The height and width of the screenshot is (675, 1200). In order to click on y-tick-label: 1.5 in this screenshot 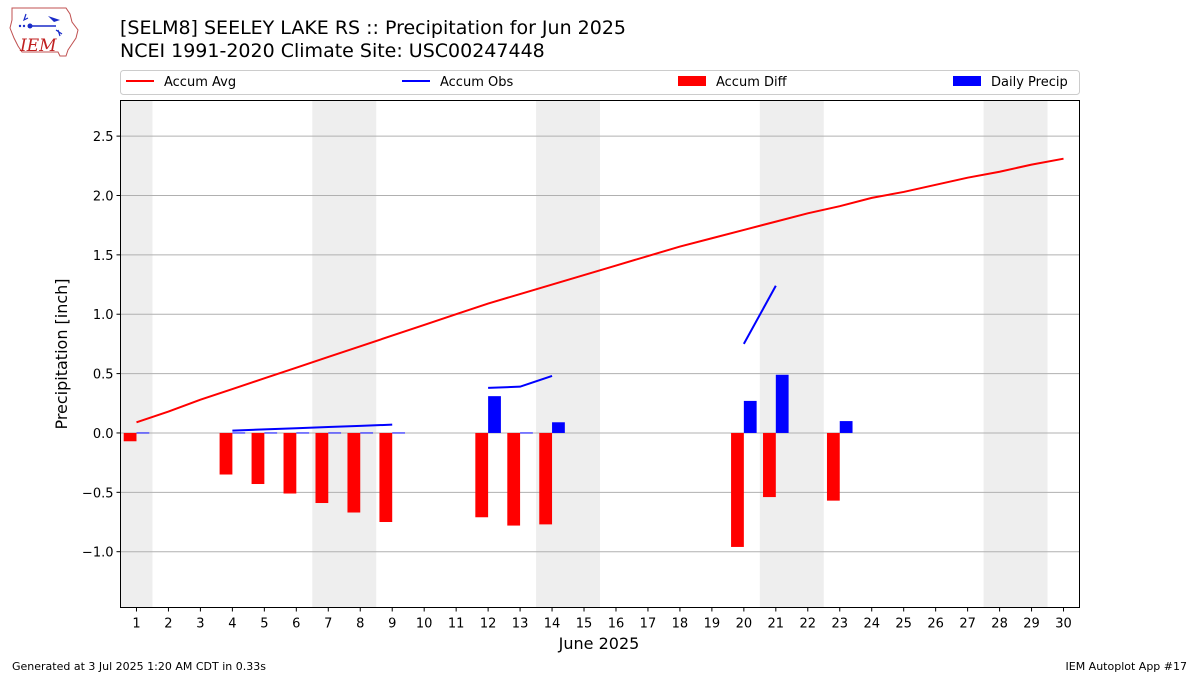, I will do `click(103, 256)`.